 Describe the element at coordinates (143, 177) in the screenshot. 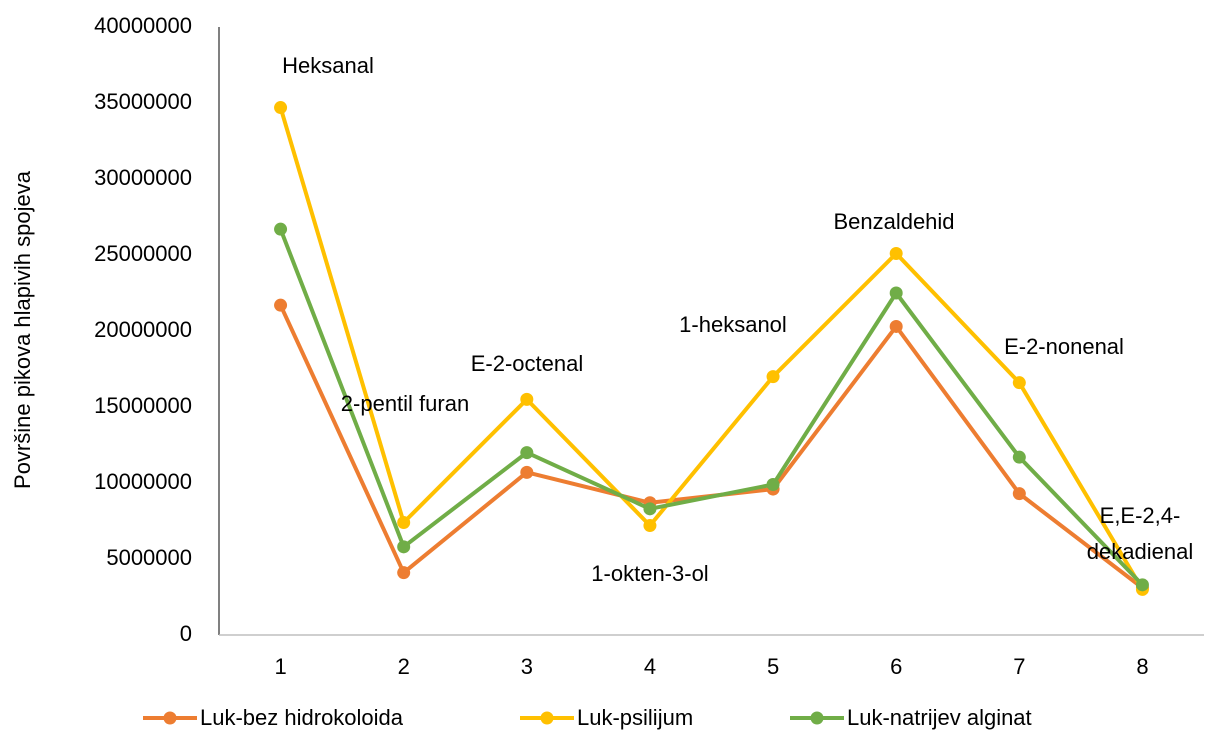

I see `y-tick-label: 30000000` at that location.